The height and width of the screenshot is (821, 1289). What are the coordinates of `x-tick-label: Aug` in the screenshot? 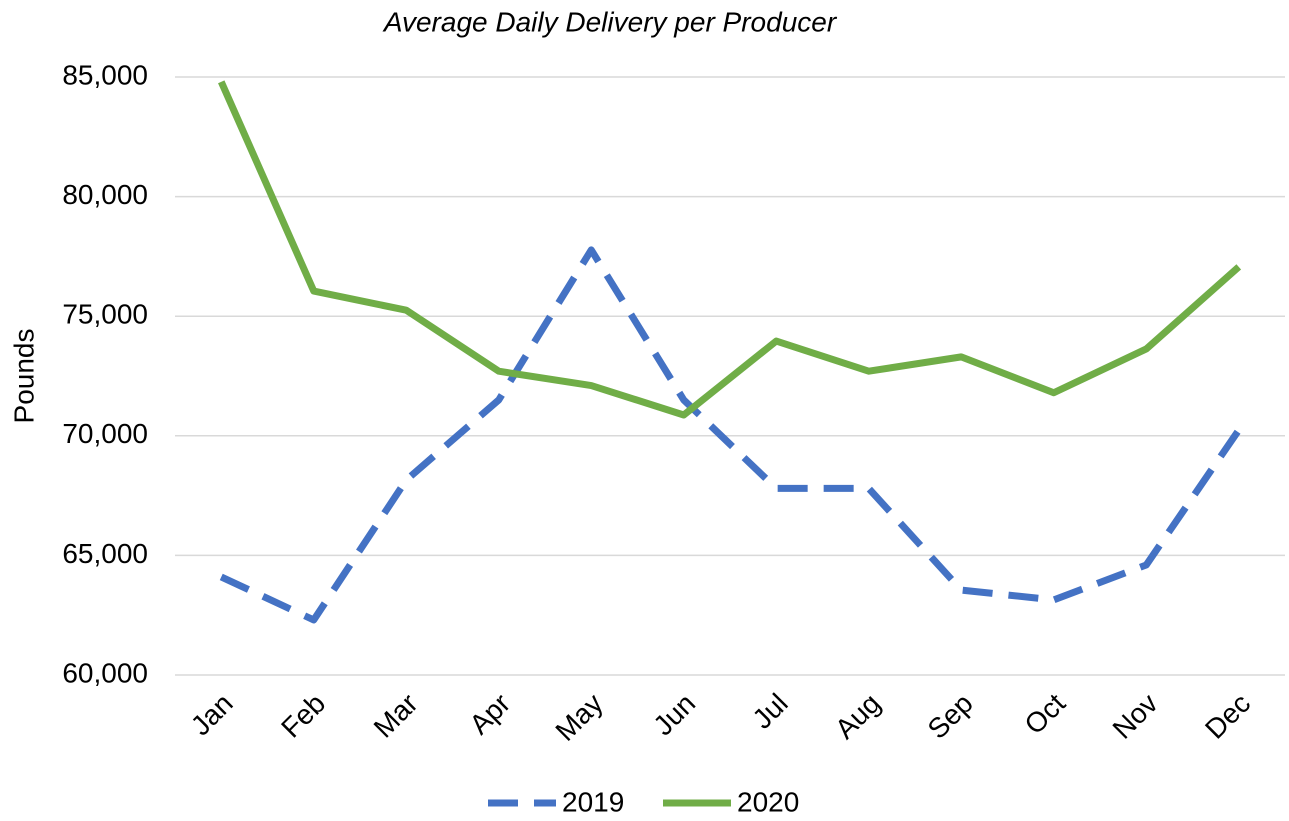 It's located at (857, 716).